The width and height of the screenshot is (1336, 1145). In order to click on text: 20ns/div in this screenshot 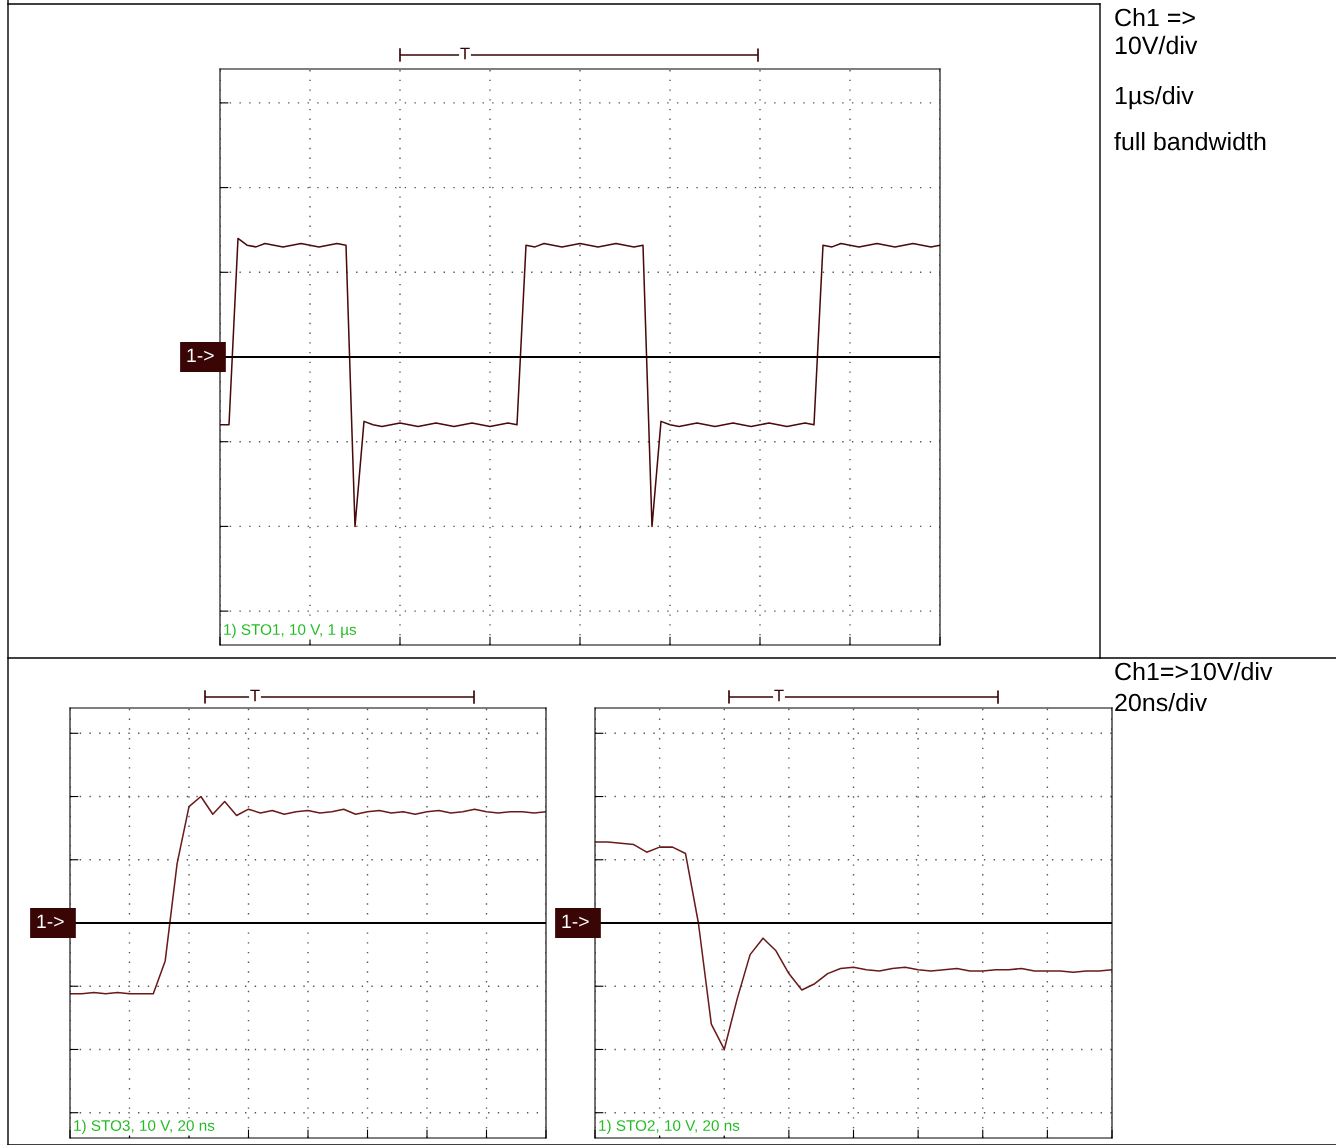, I will do `click(1161, 702)`.